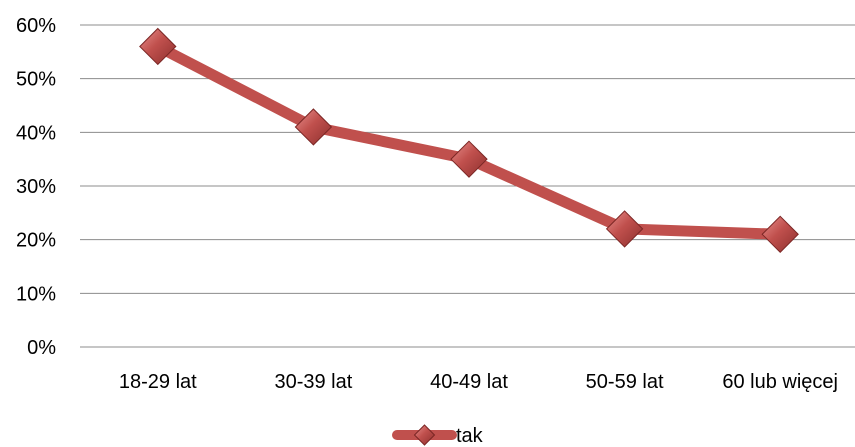  What do you see at coordinates (36, 241) in the screenshot?
I see `y-tick-label: 20%` at bounding box center [36, 241].